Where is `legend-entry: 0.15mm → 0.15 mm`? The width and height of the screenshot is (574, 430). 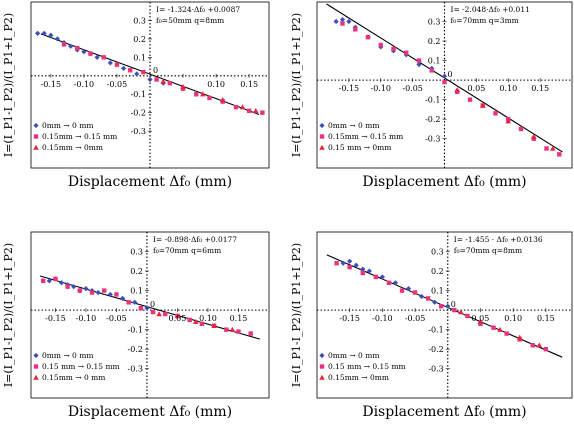 legend-entry: 0.15mm → 0.15 mm is located at coordinates (365, 136).